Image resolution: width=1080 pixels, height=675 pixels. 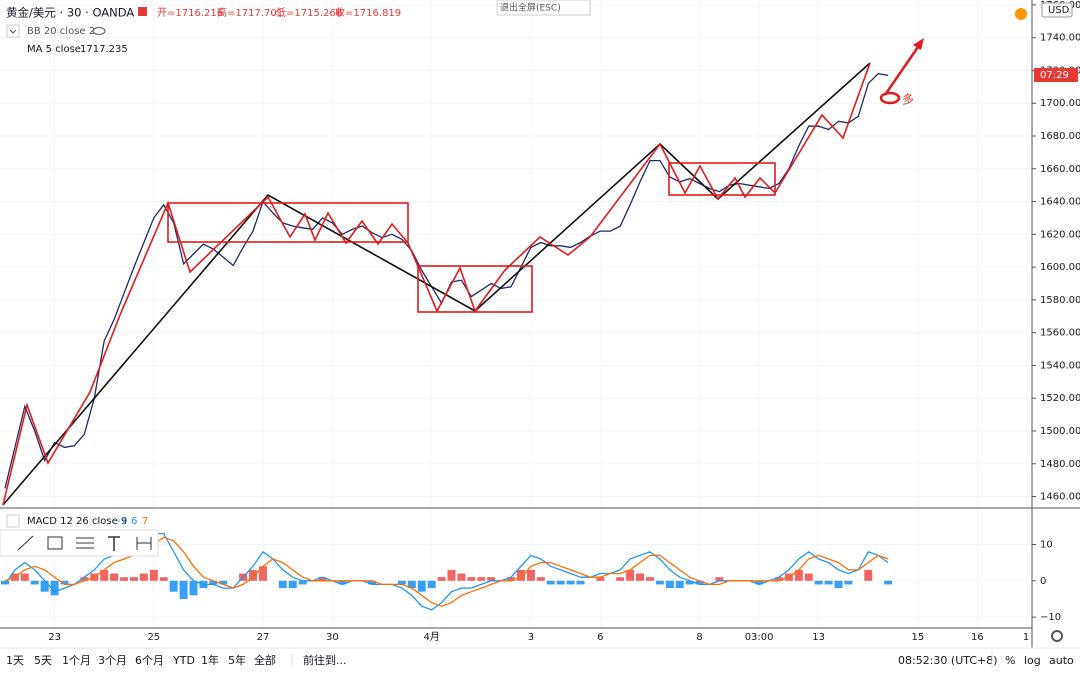 What do you see at coordinates (948, 660) in the screenshot?
I see `clock: 08:52:30 (UTC+8)` at bounding box center [948, 660].